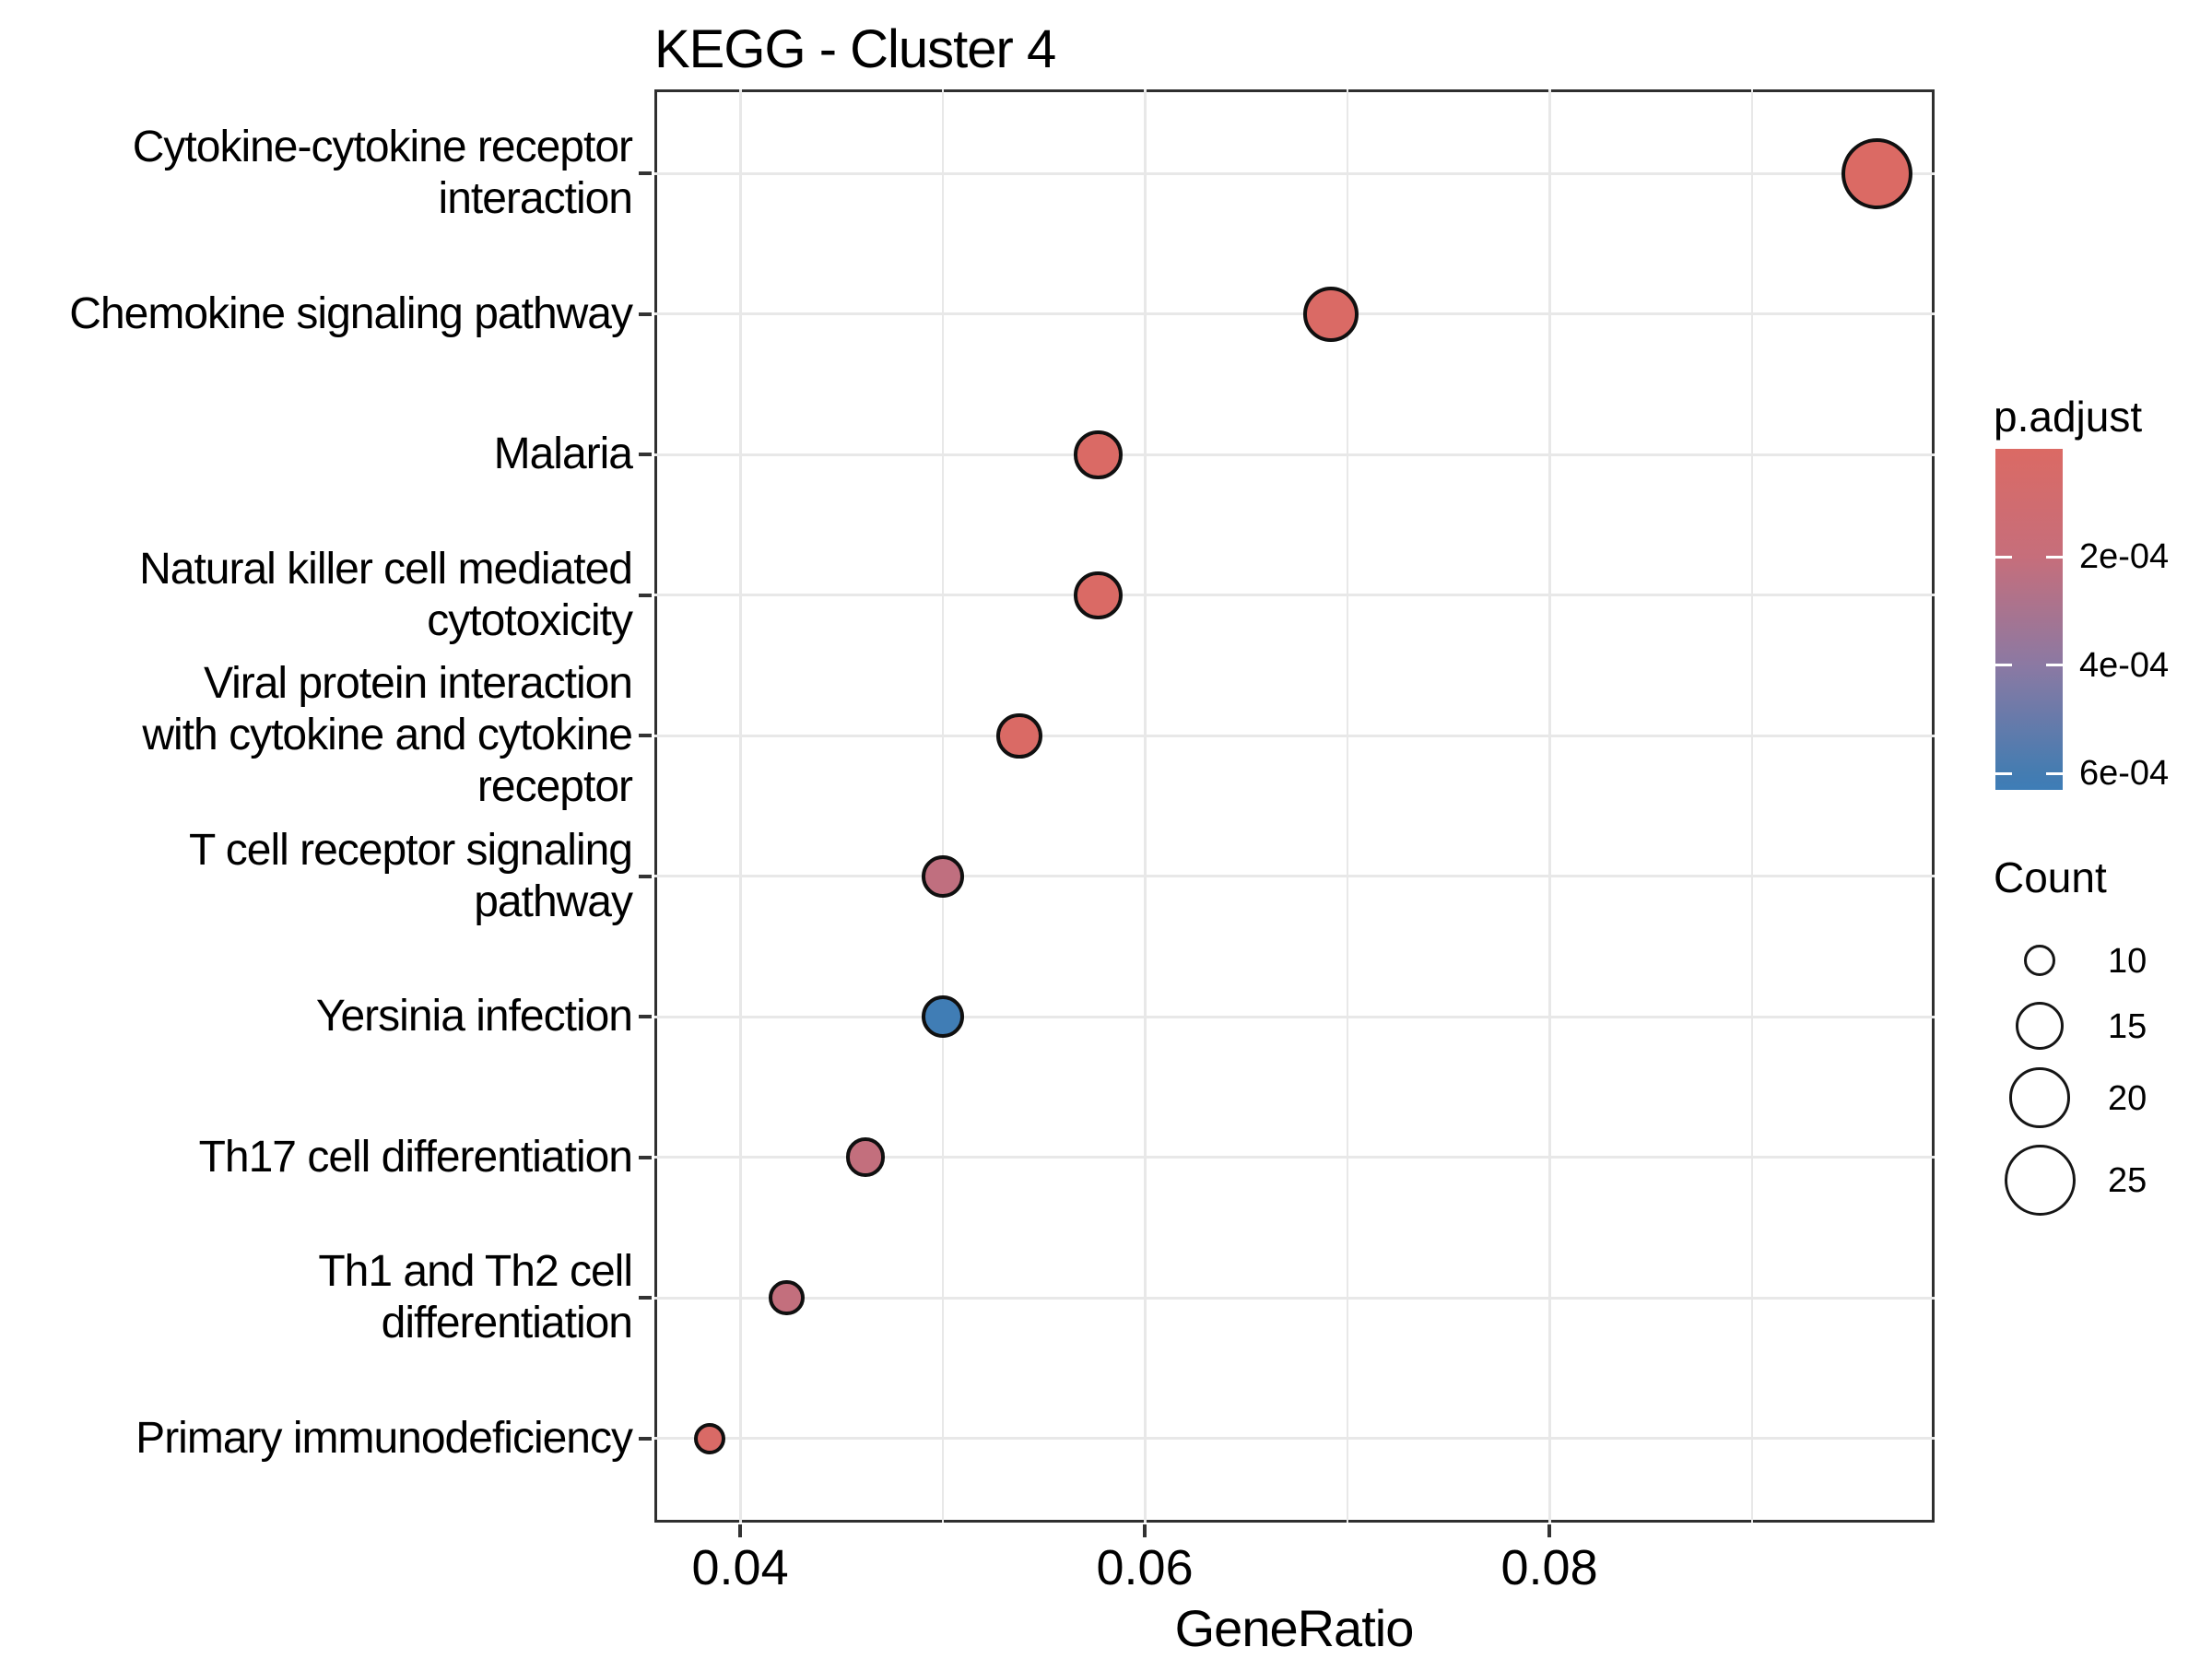 The height and width of the screenshot is (1659, 2212). I want to click on colorbar-tick-label: 6e-04, so click(2124, 774).